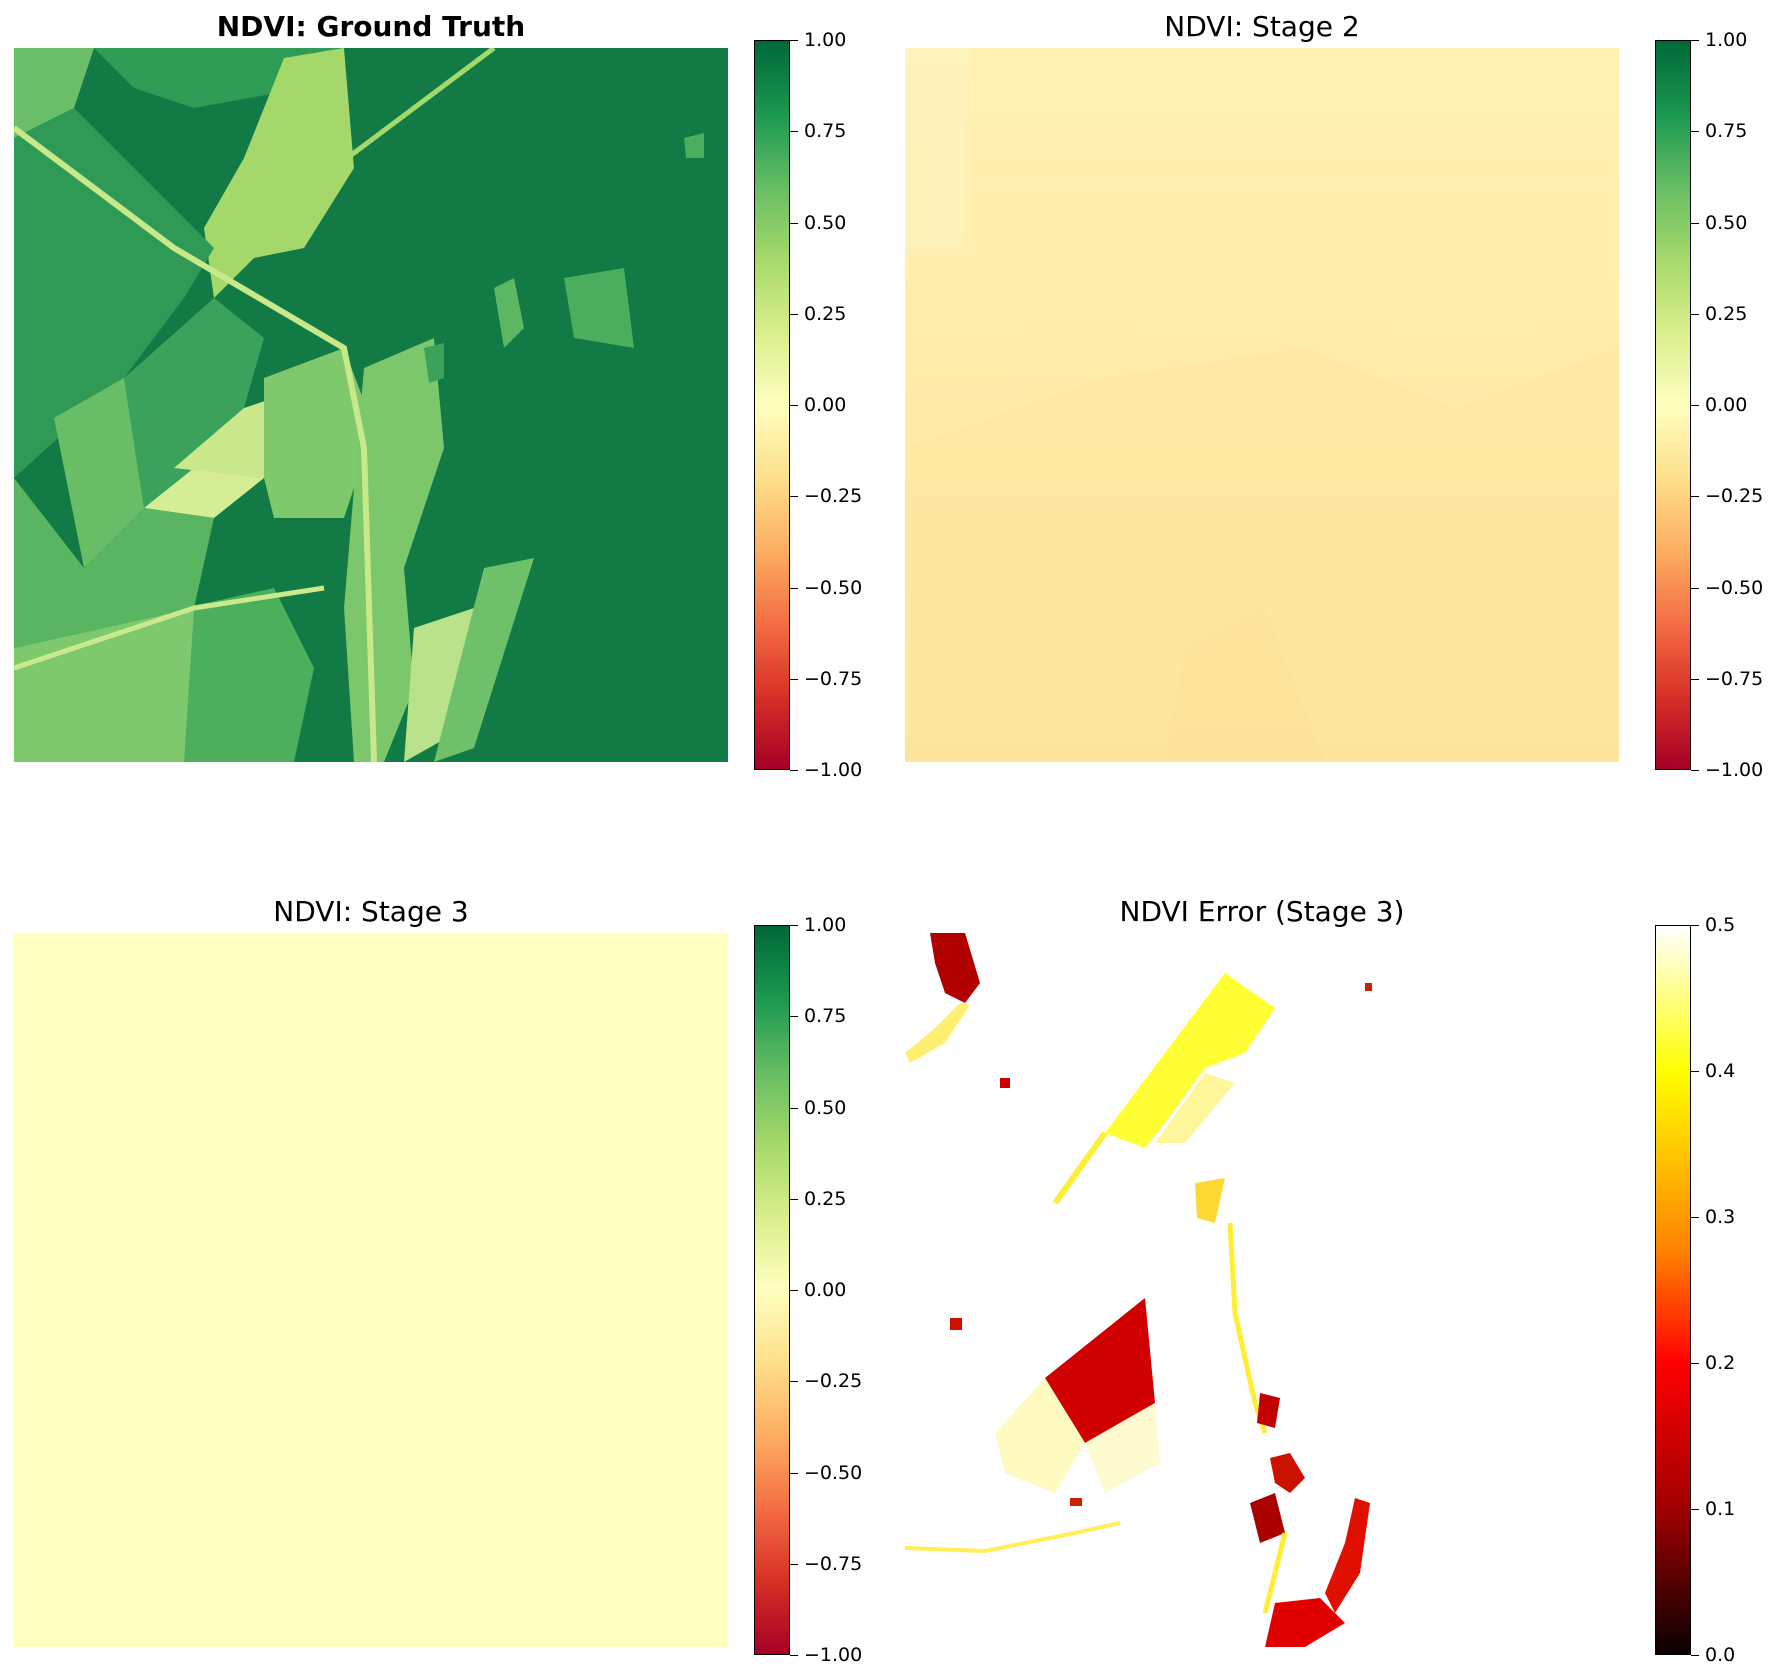  What do you see at coordinates (371, 26) in the screenshot?
I see `panel-1-title: NDVI: Ground Truth` at bounding box center [371, 26].